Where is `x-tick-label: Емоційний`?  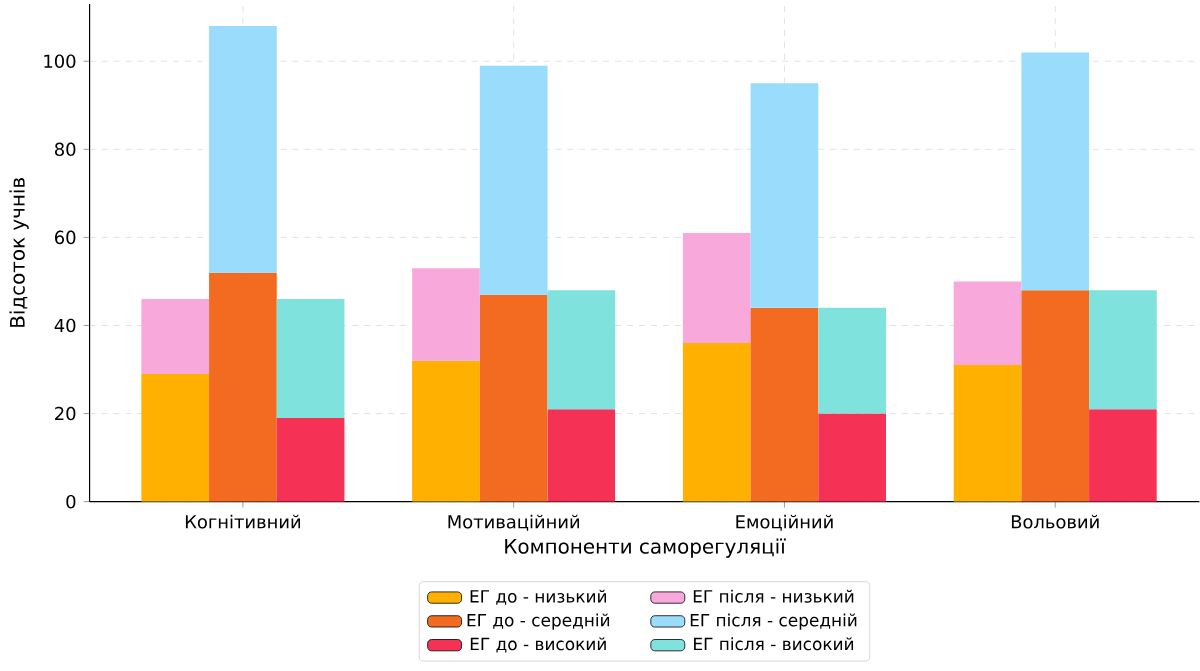 x-tick-label: Емоційний is located at coordinates (784, 522).